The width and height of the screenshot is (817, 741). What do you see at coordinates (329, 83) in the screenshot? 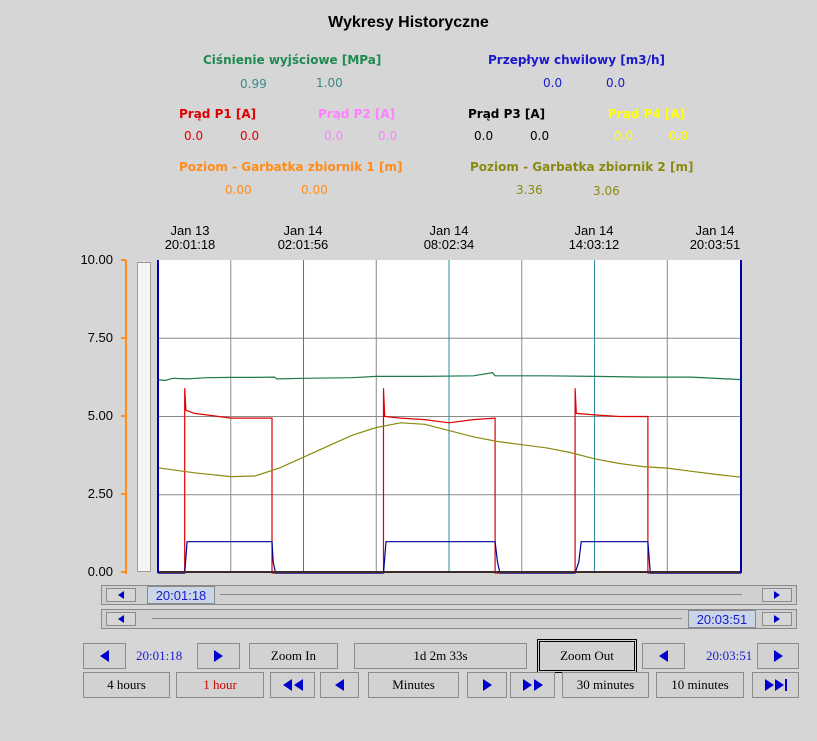
I see `legend-pressure-value-2: 1.00` at bounding box center [329, 83].